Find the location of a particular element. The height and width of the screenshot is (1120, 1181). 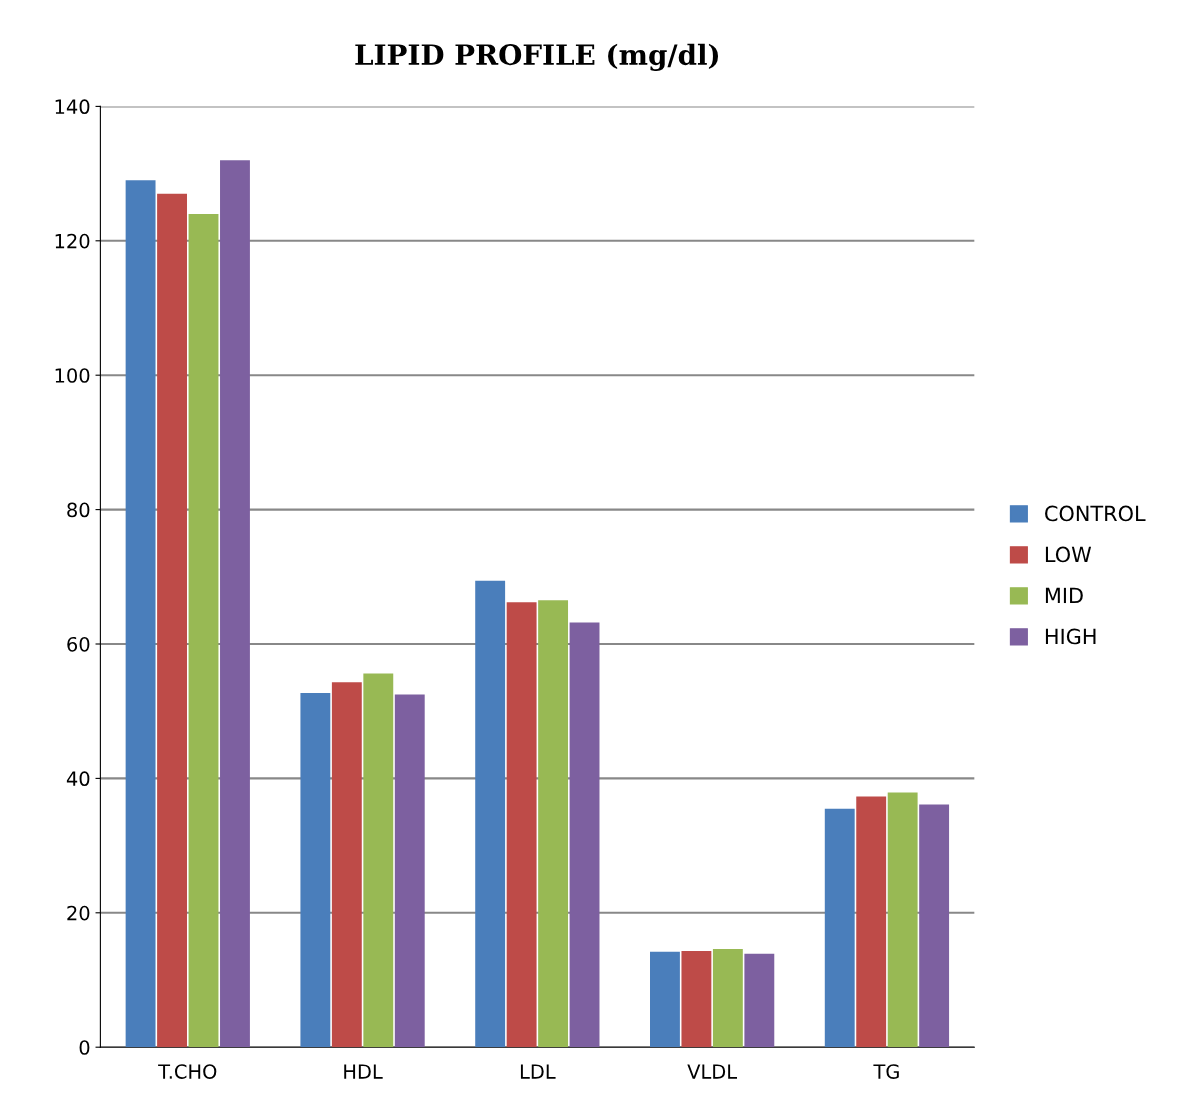

legend-label: MID is located at coordinates (1064, 595).